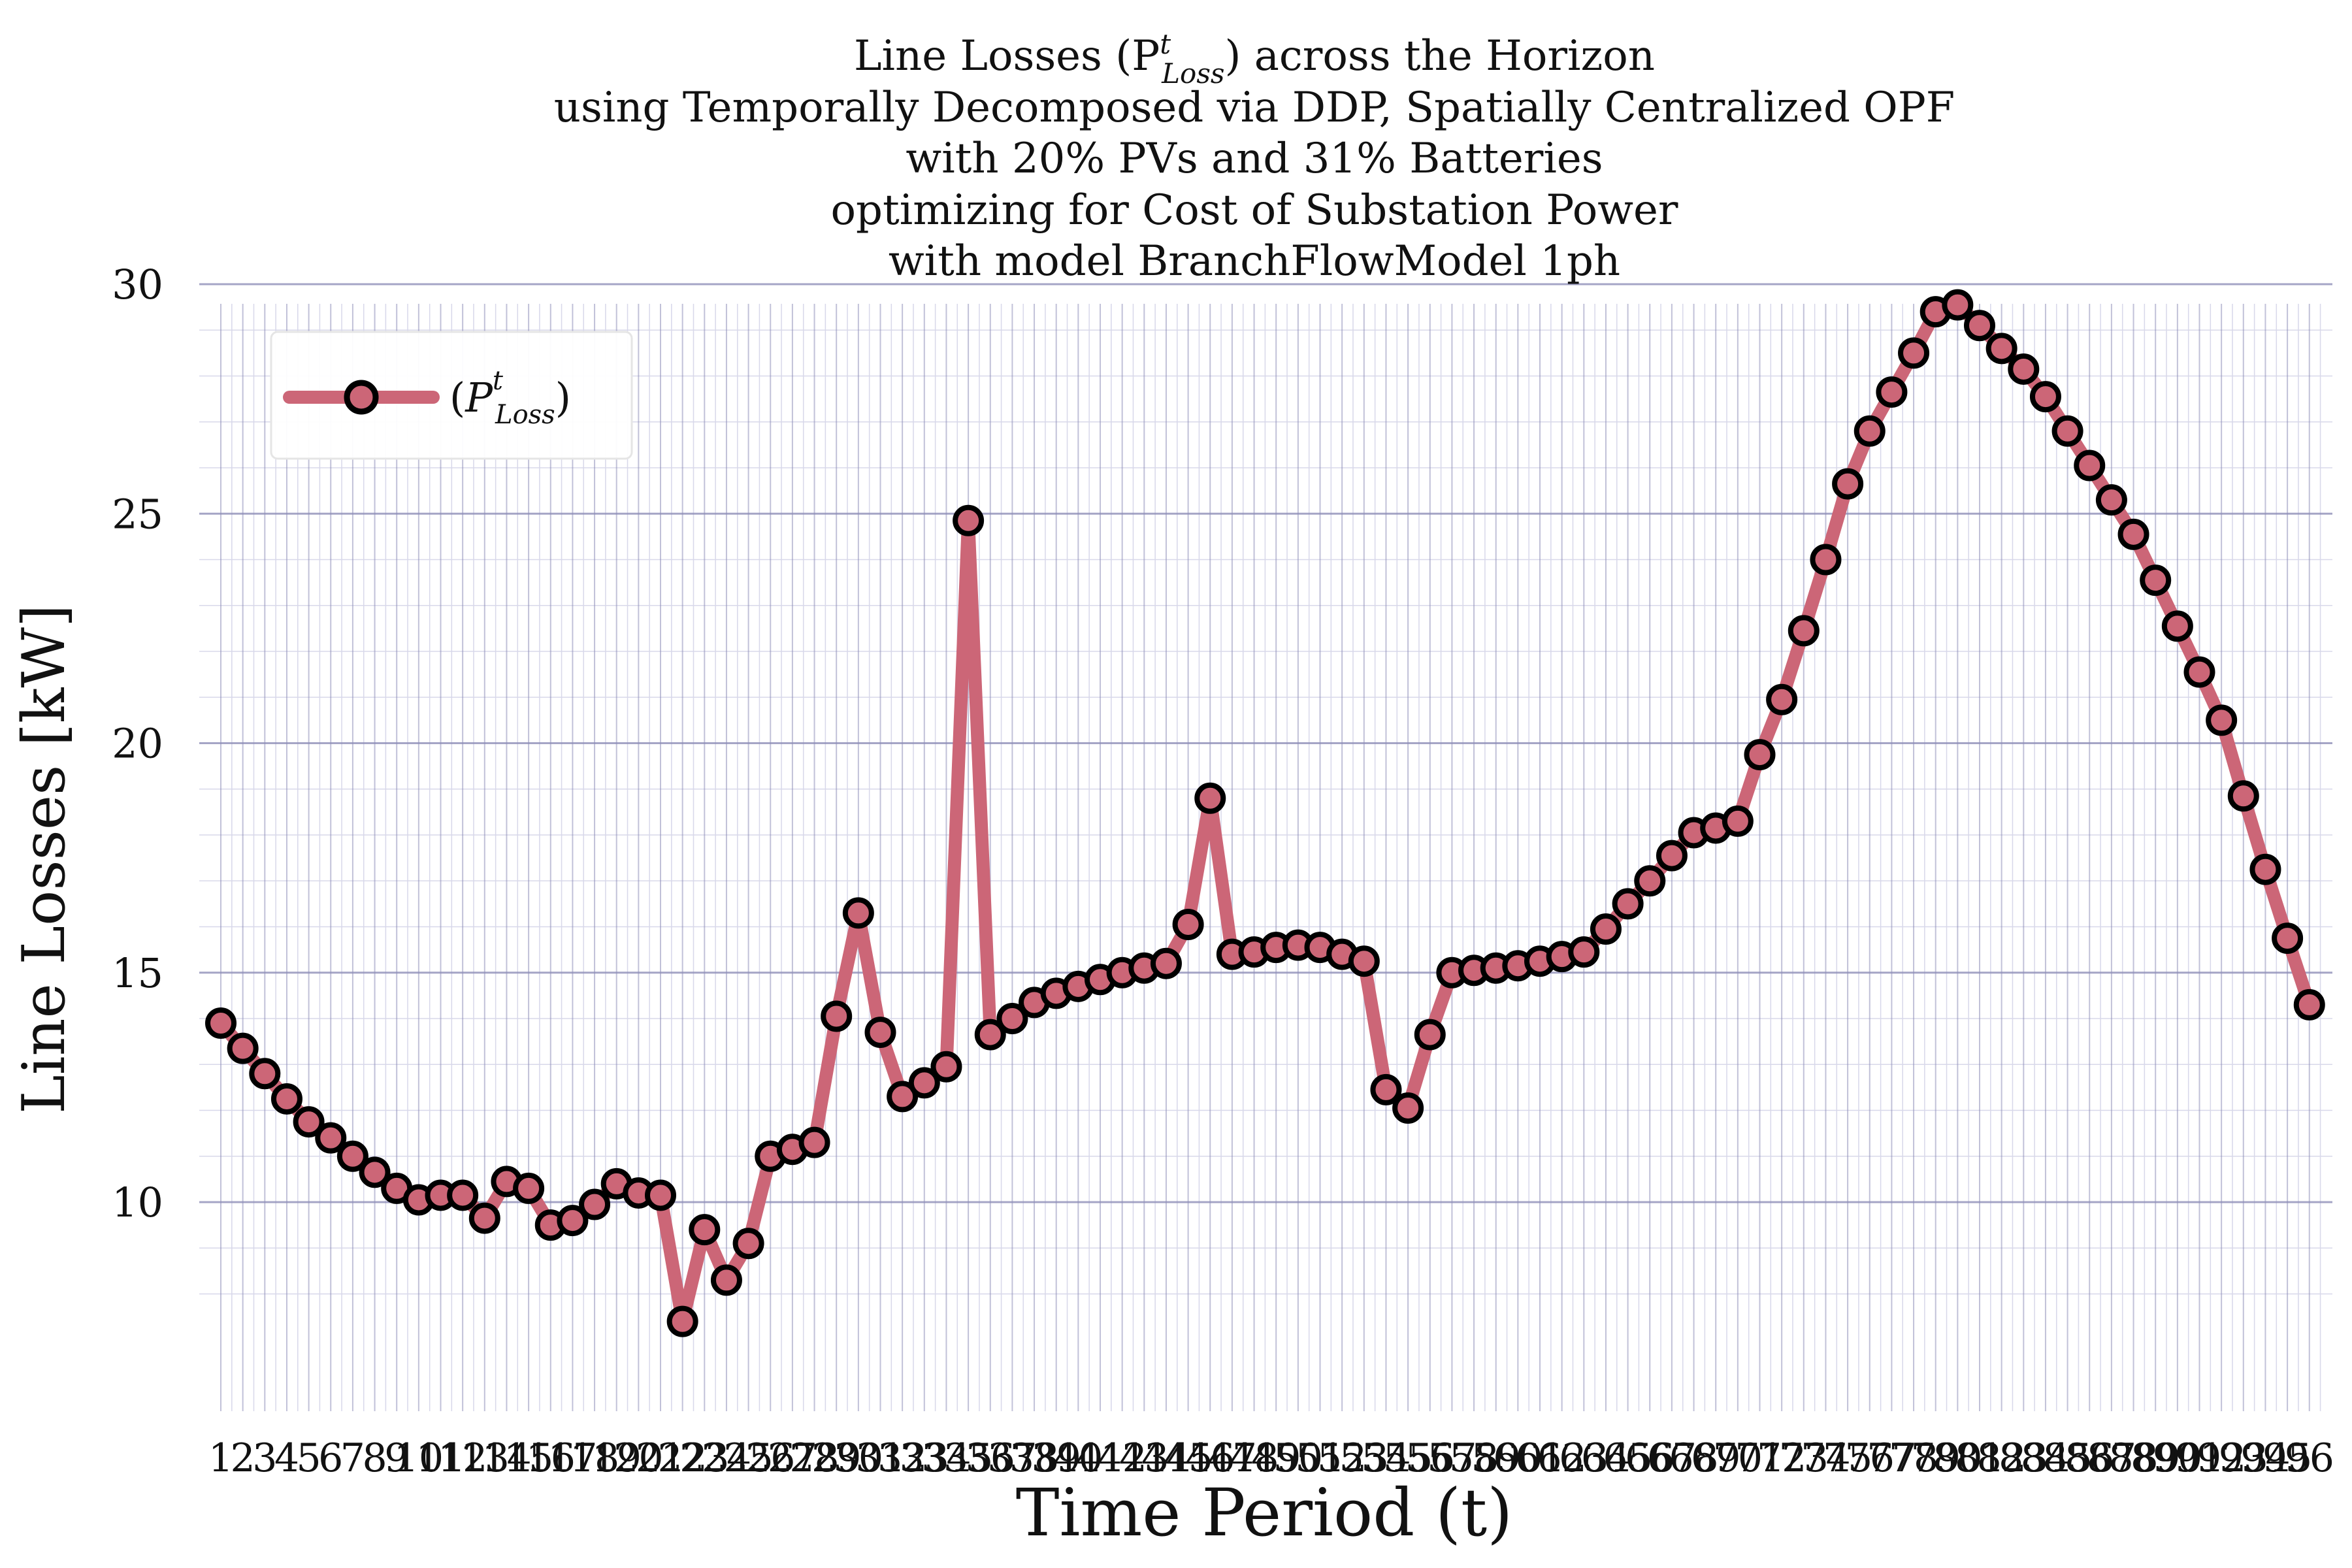 The image size is (2352, 1568). I want to click on x-tick-label: 87, so click(2111, 1458).